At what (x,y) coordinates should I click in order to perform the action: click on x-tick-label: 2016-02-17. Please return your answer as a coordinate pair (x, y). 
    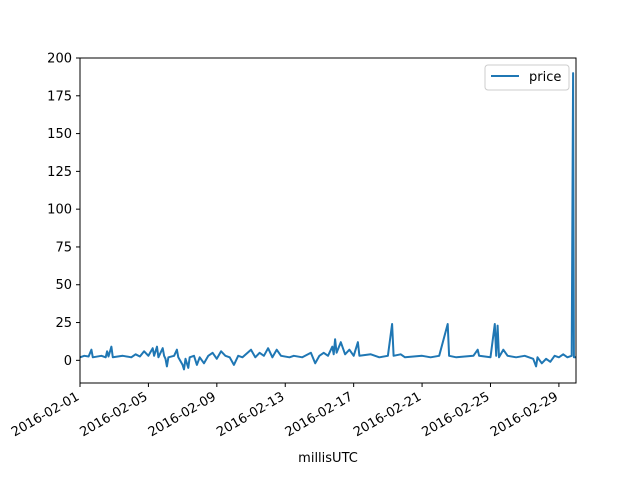
    Looking at the image, I should click on (319, 414).